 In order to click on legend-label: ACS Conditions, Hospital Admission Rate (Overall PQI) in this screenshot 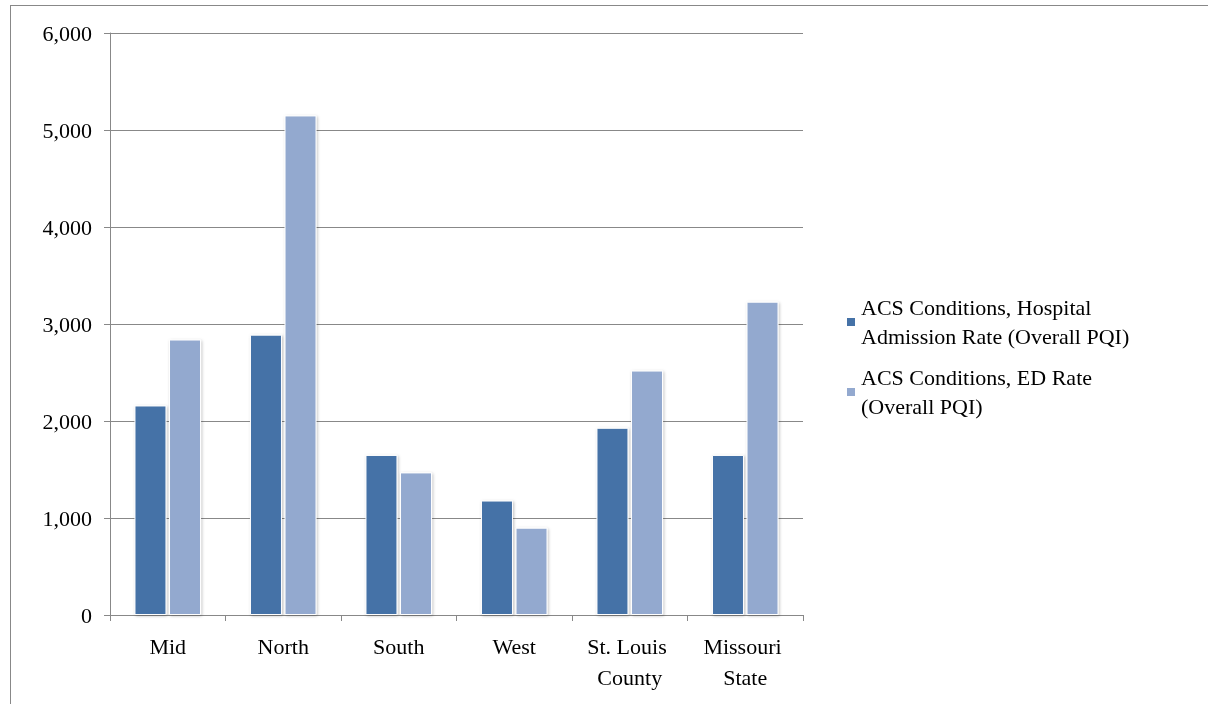, I will do `click(995, 322)`.